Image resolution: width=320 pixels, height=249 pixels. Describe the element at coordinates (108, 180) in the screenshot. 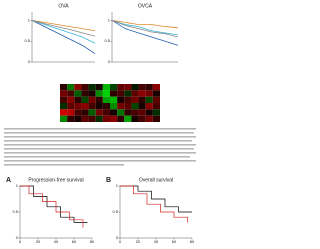

I see `panel-label: B` at that location.